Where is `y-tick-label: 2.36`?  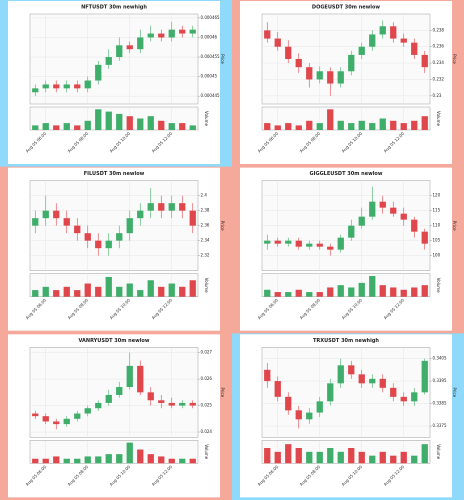 y-tick-label: 2.36 is located at coordinates (205, 225).